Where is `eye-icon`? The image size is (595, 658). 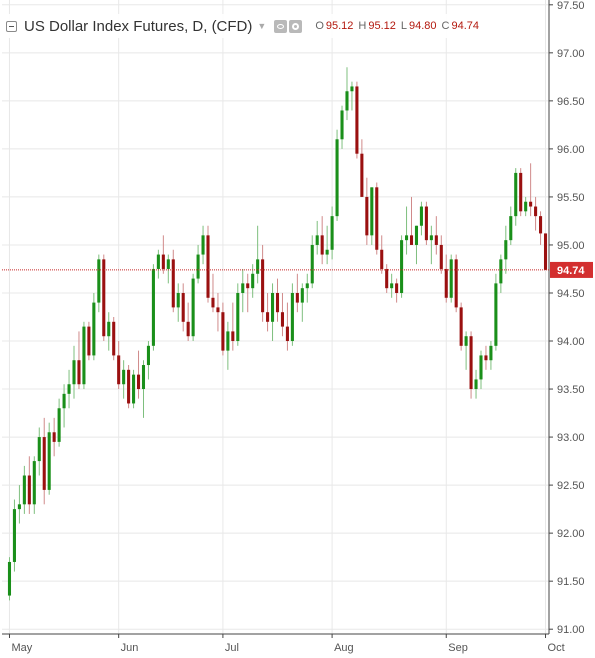
eye-icon is located at coordinates (281, 26).